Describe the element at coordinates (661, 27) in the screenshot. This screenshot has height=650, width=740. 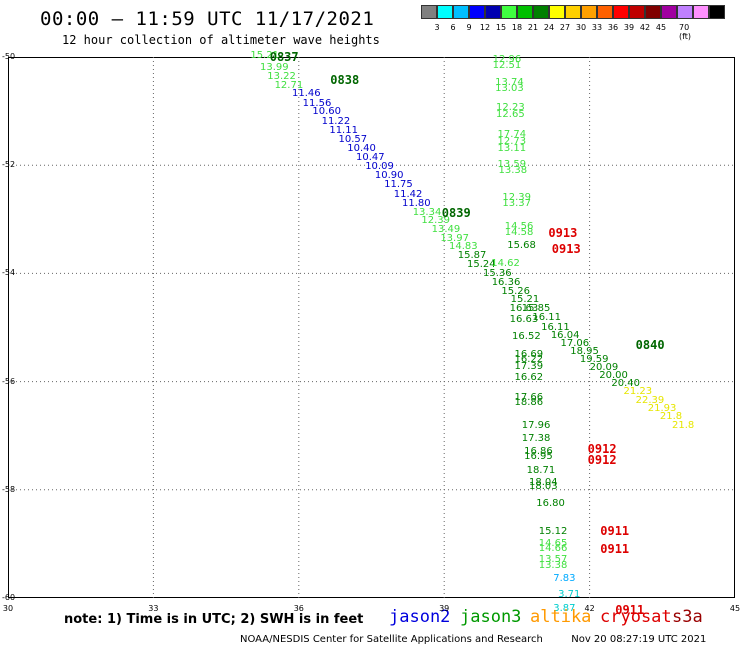
I see `scale-label: 45` at that location.